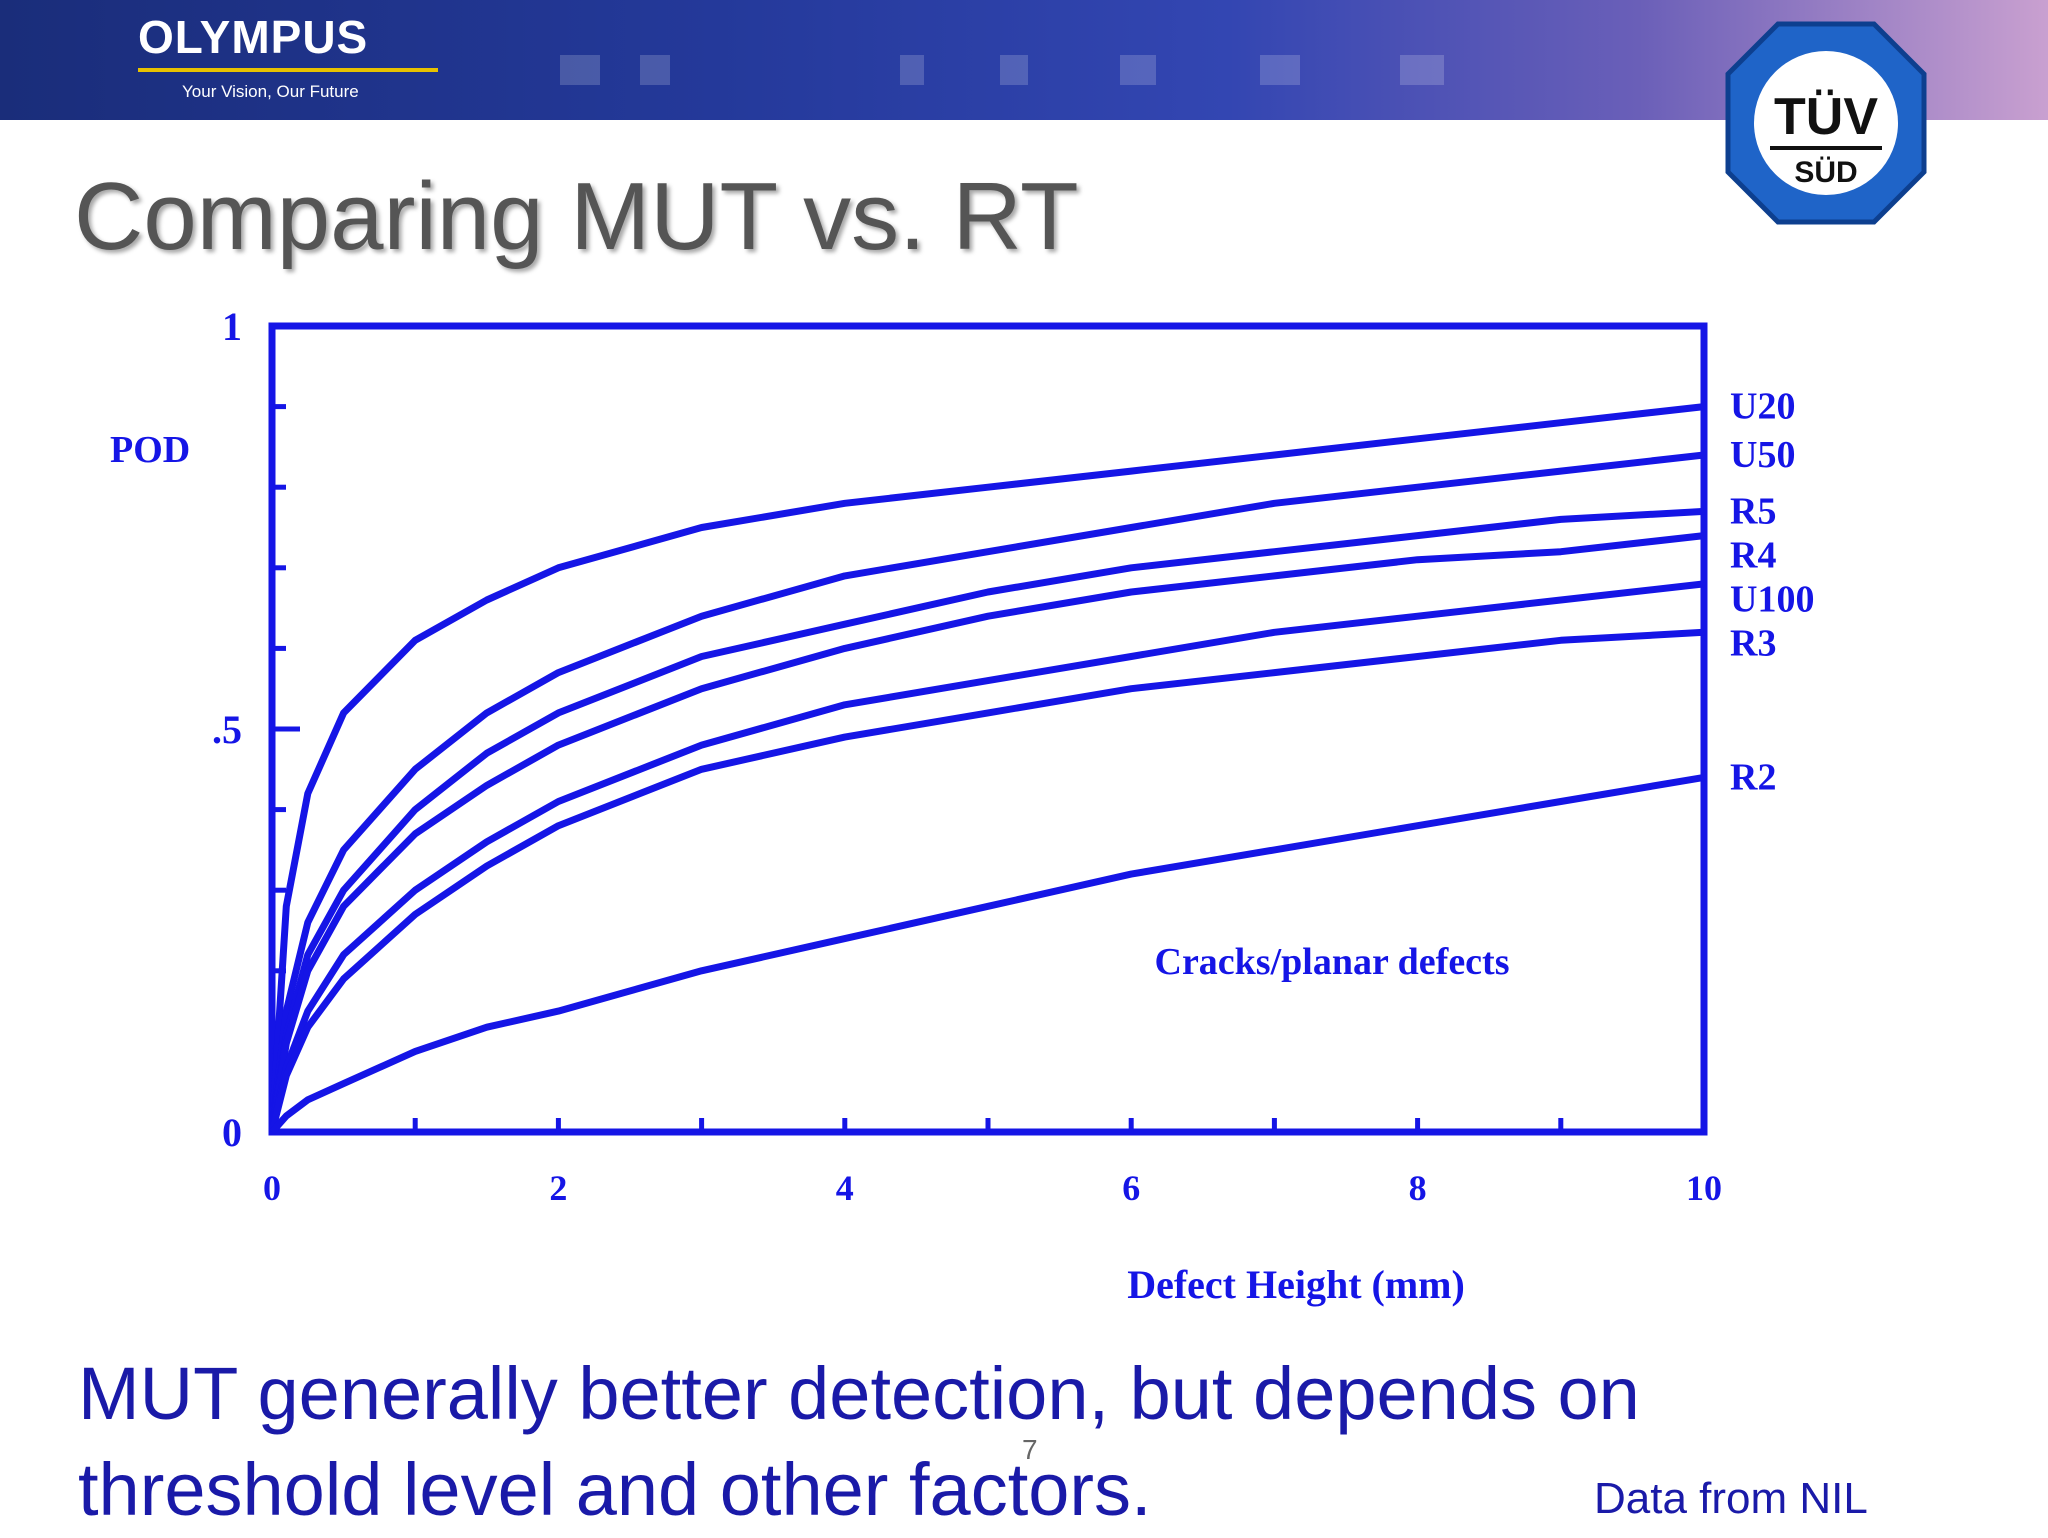 Image resolution: width=2048 pixels, height=1538 pixels. I want to click on x-tick-label: 8, so click(1418, 1188).